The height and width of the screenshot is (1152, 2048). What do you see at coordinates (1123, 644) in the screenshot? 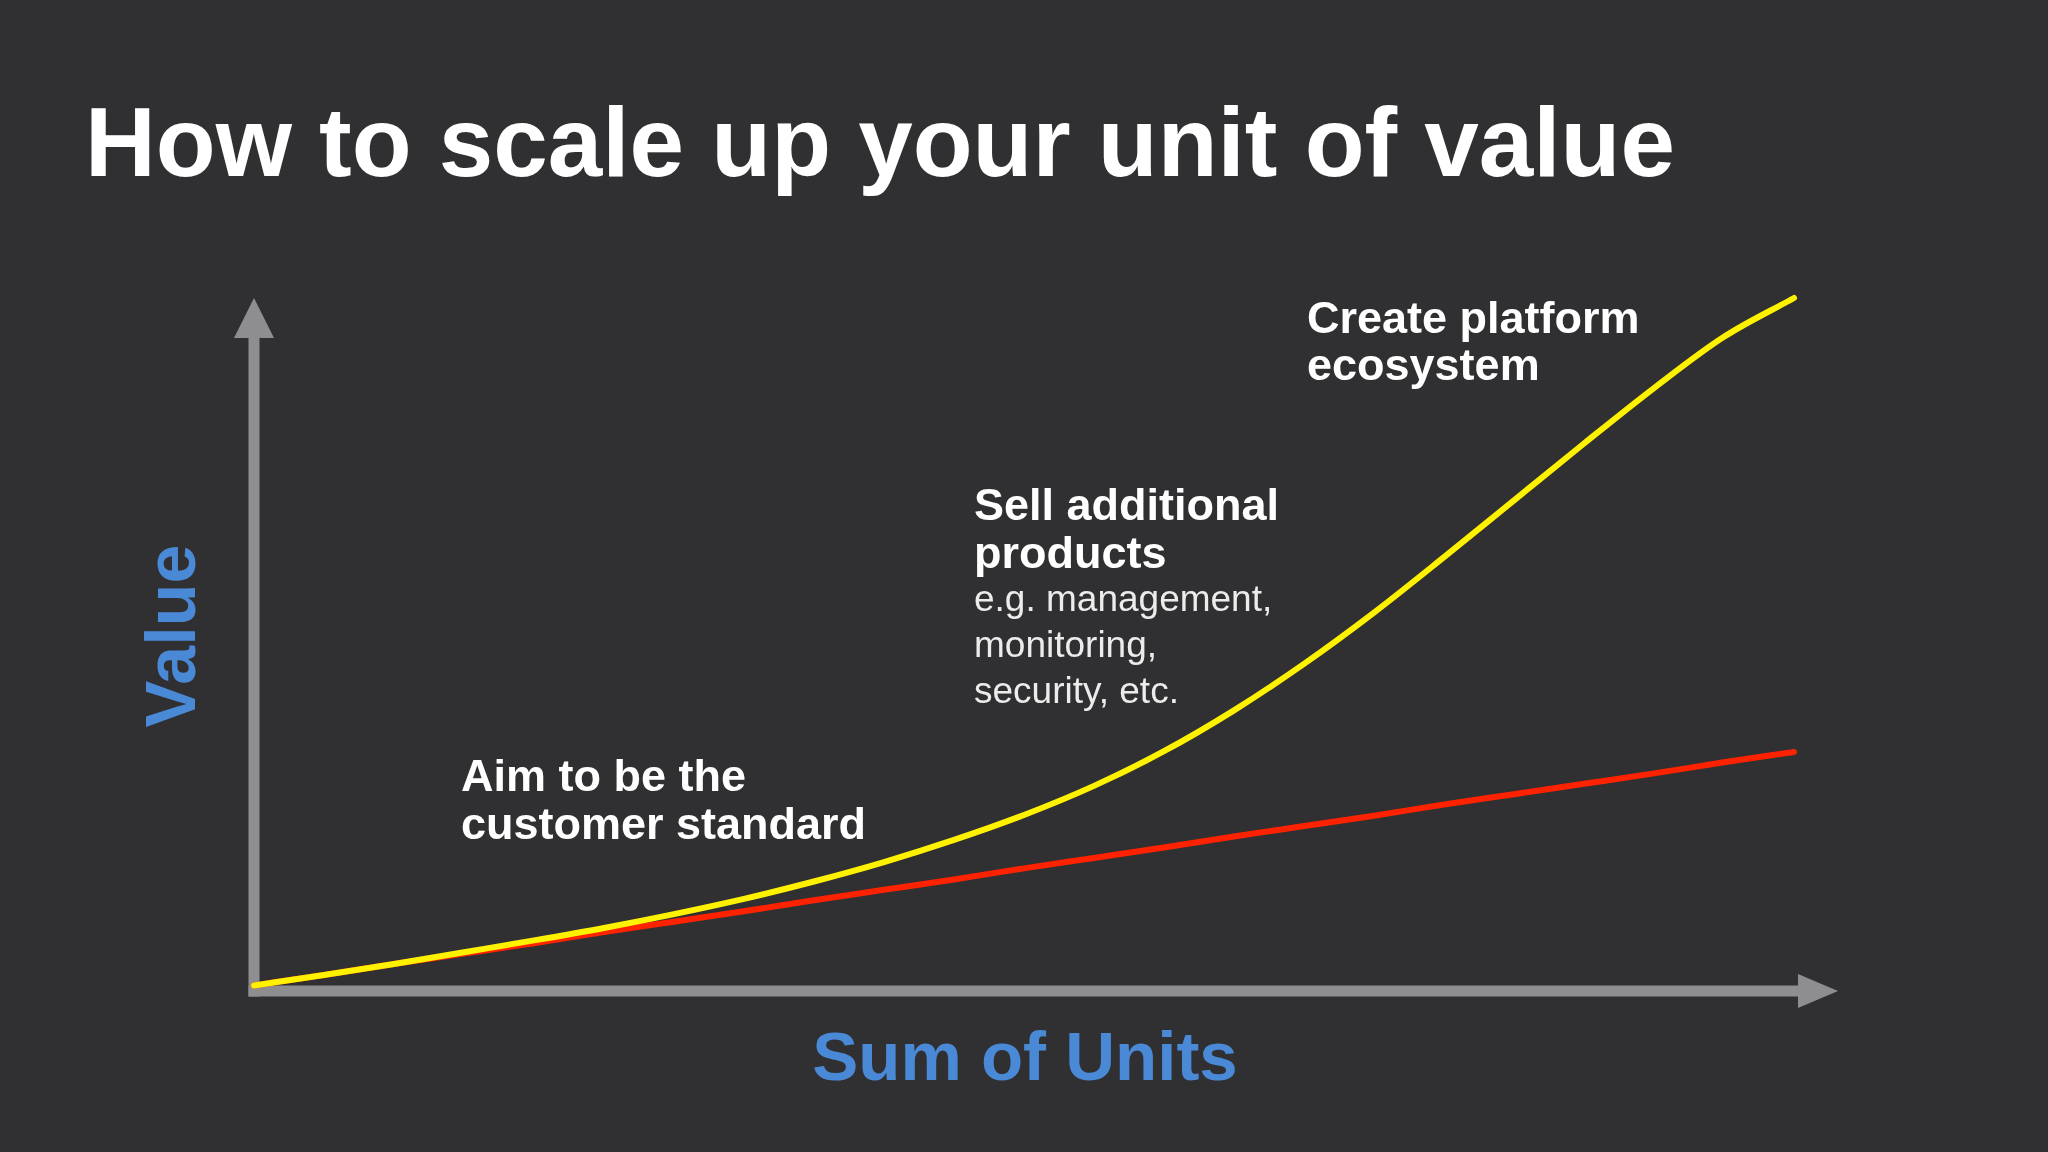
I see `annotation: e.g. management, monitoring, security, etc.` at bounding box center [1123, 644].